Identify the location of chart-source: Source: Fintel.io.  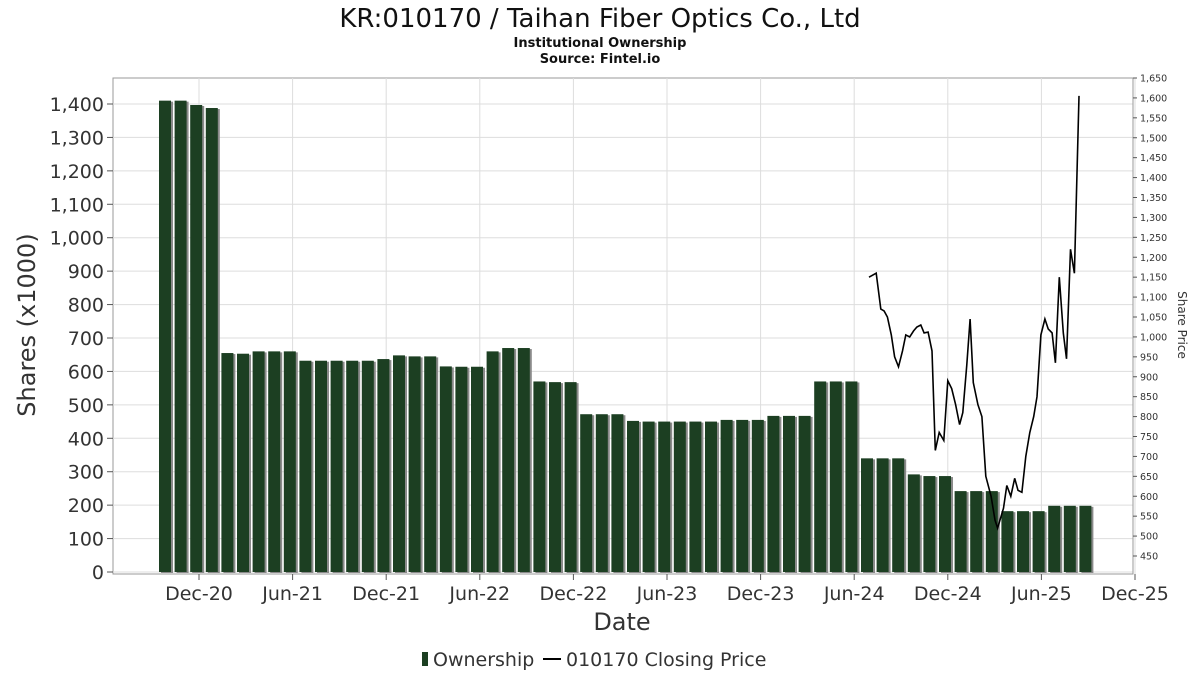
(600, 59).